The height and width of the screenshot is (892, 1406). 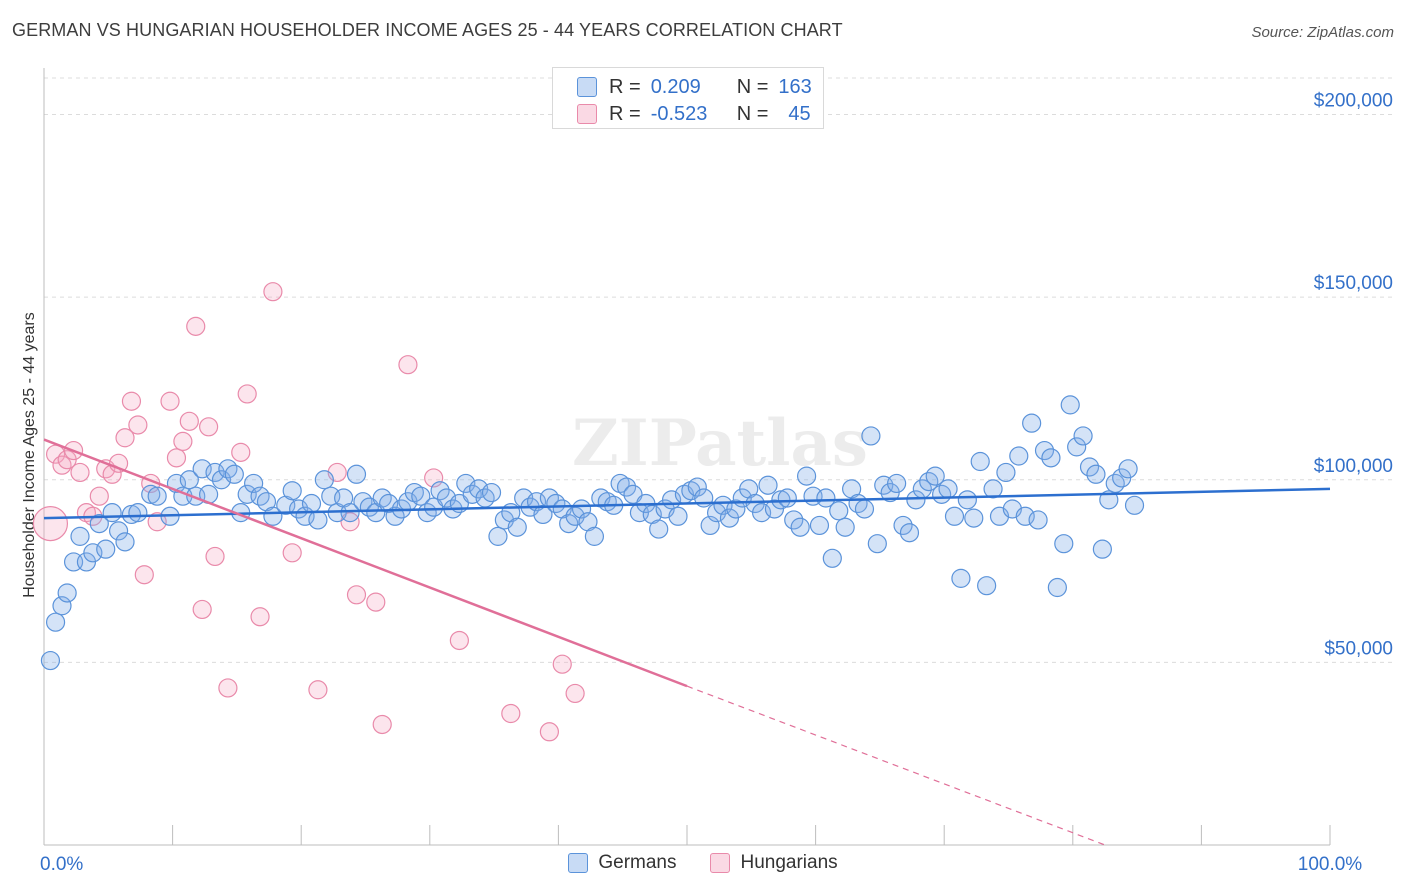 I want to click on hungarian-trend-extension, so click(x=896, y=765).